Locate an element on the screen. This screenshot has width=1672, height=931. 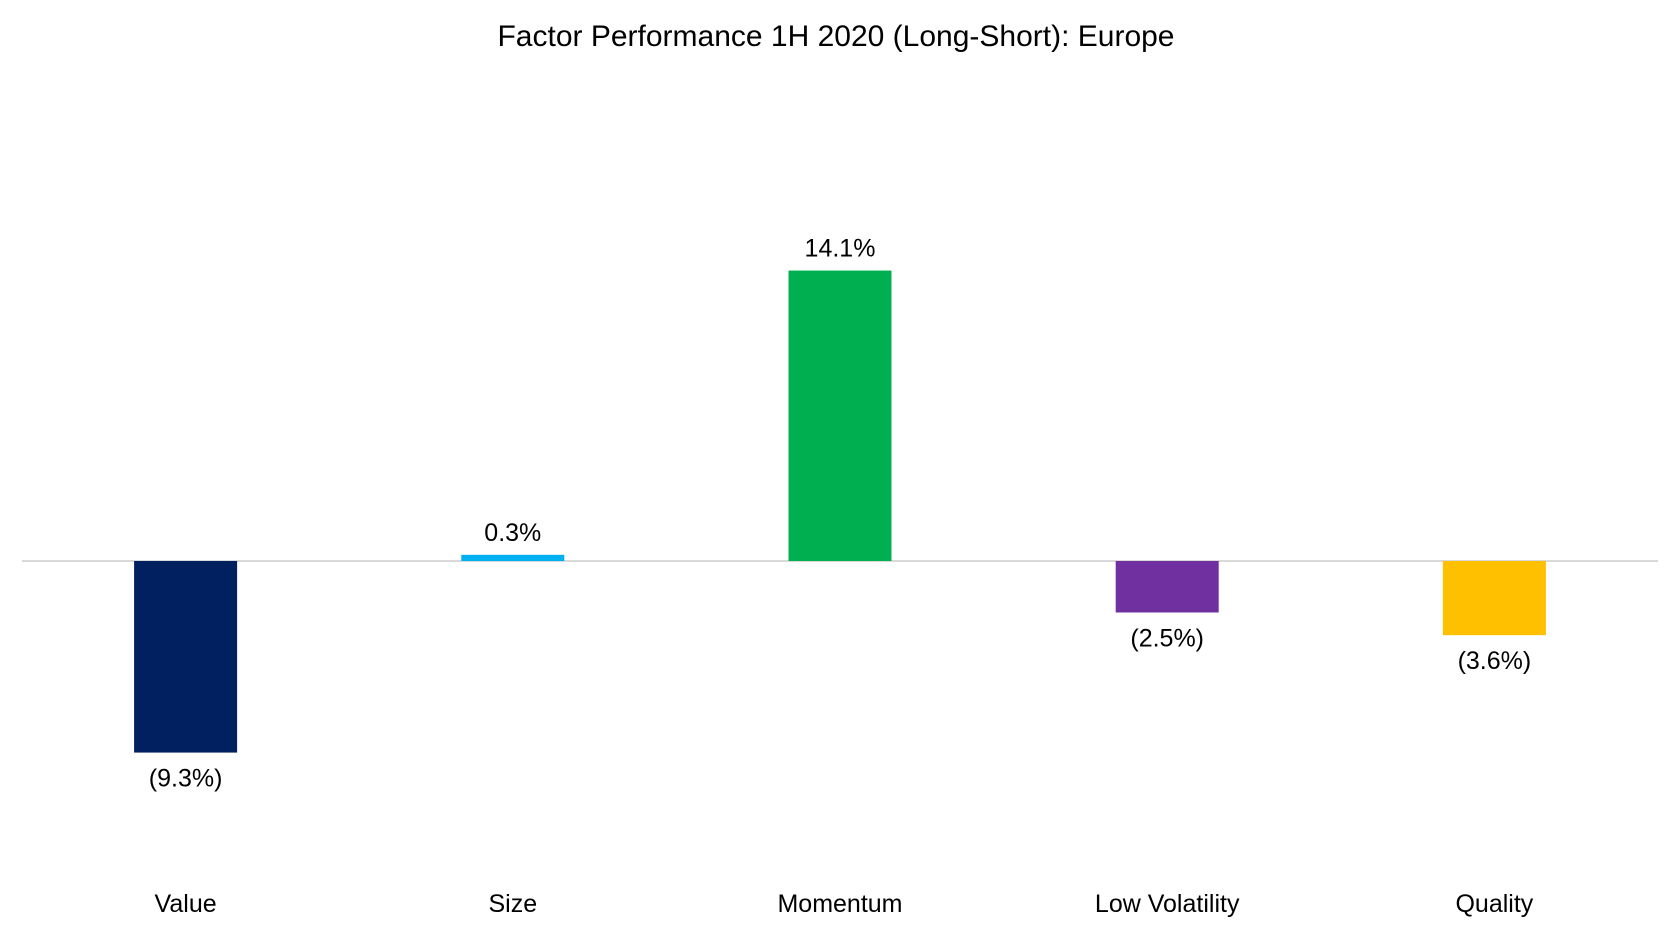
category-label-value: Value is located at coordinates (186, 904).